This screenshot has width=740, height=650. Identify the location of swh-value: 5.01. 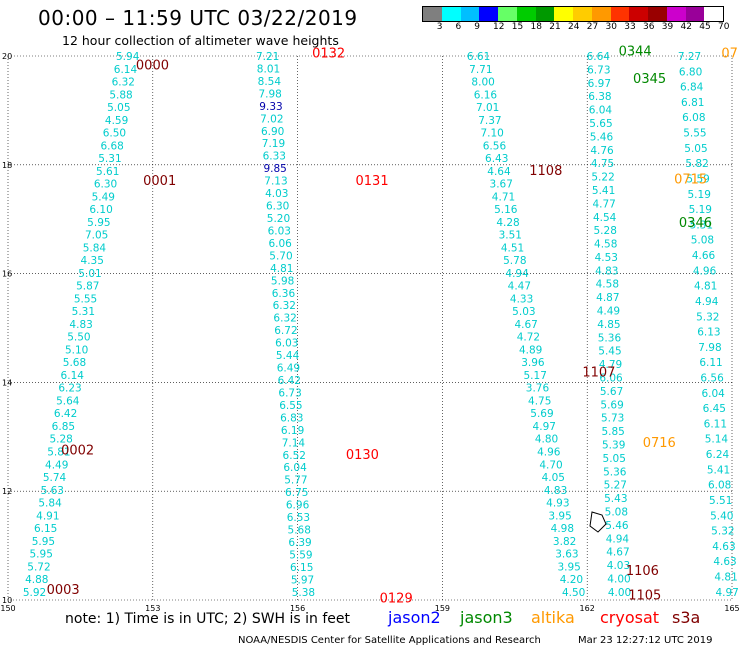
(89, 274).